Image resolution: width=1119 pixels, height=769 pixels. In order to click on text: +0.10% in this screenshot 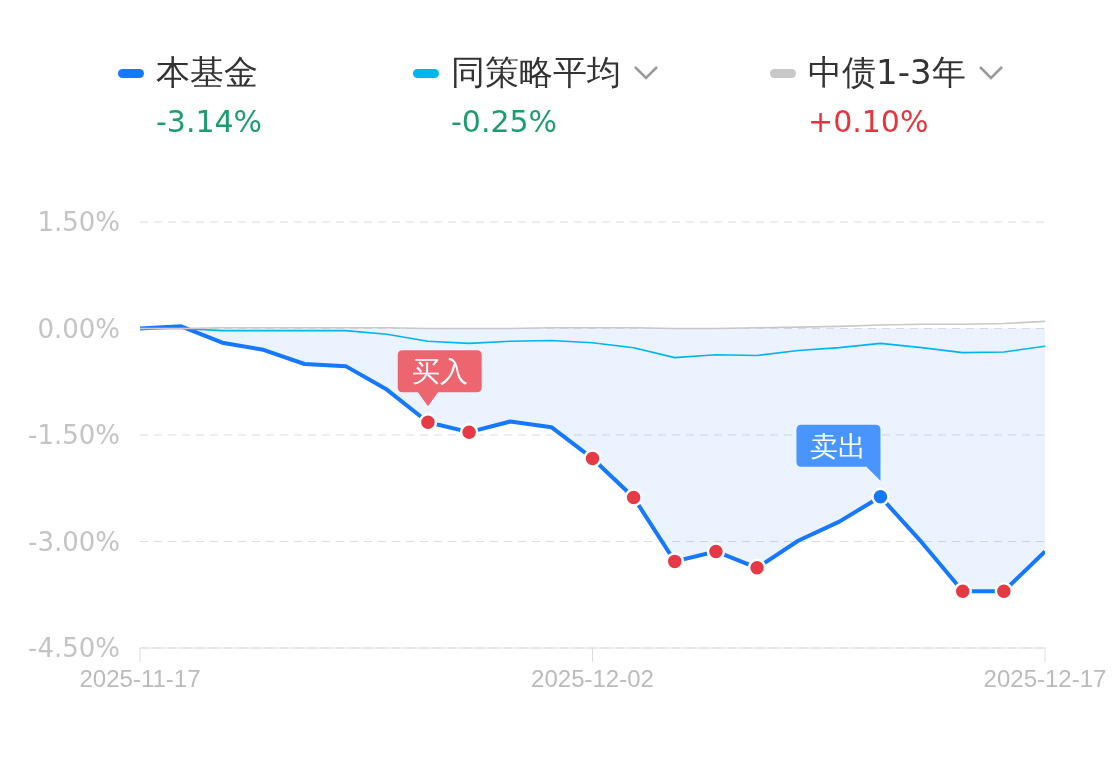, I will do `click(869, 121)`.